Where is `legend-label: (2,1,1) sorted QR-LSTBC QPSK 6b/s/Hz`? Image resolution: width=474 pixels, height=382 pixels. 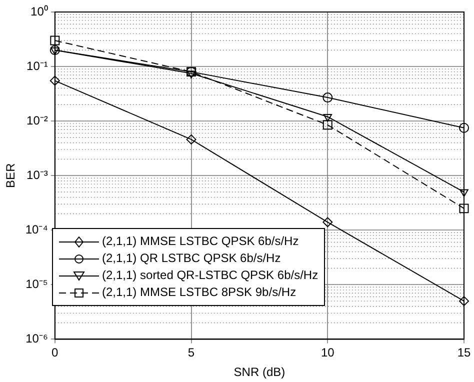 legend-label: (2,1,1) sorted QR-LSTBC QPSK 6b/s/Hz is located at coordinates (210, 275).